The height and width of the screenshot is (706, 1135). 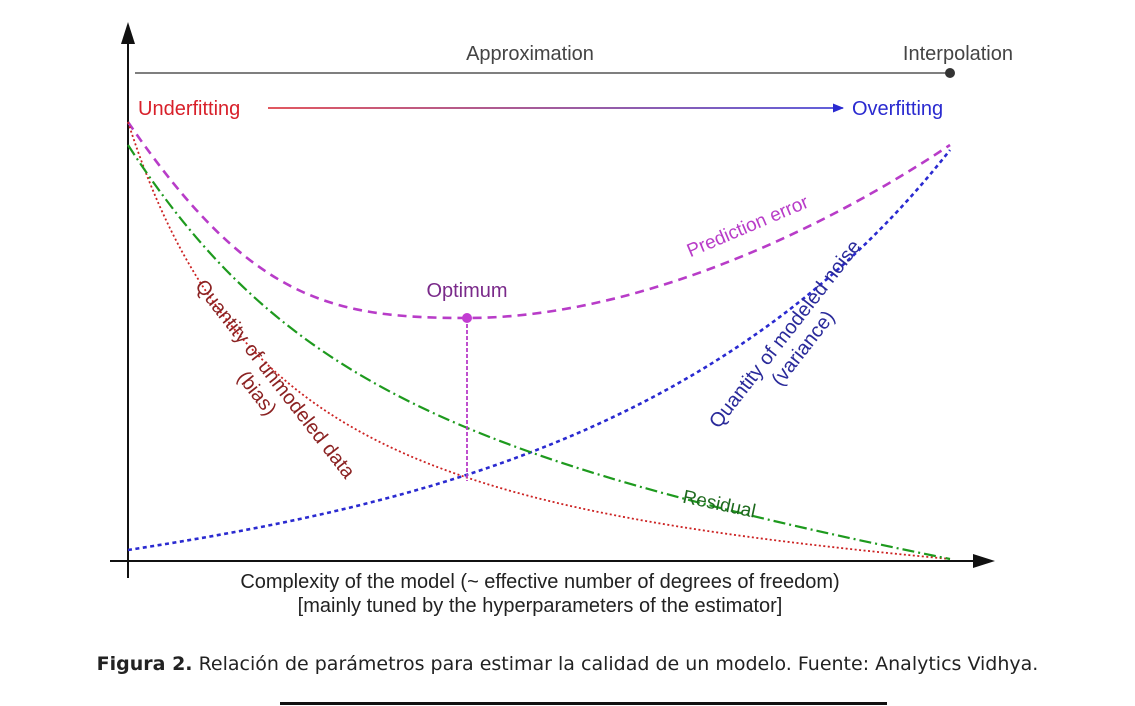 What do you see at coordinates (583, 703) in the screenshot?
I see `caption-divider` at bounding box center [583, 703].